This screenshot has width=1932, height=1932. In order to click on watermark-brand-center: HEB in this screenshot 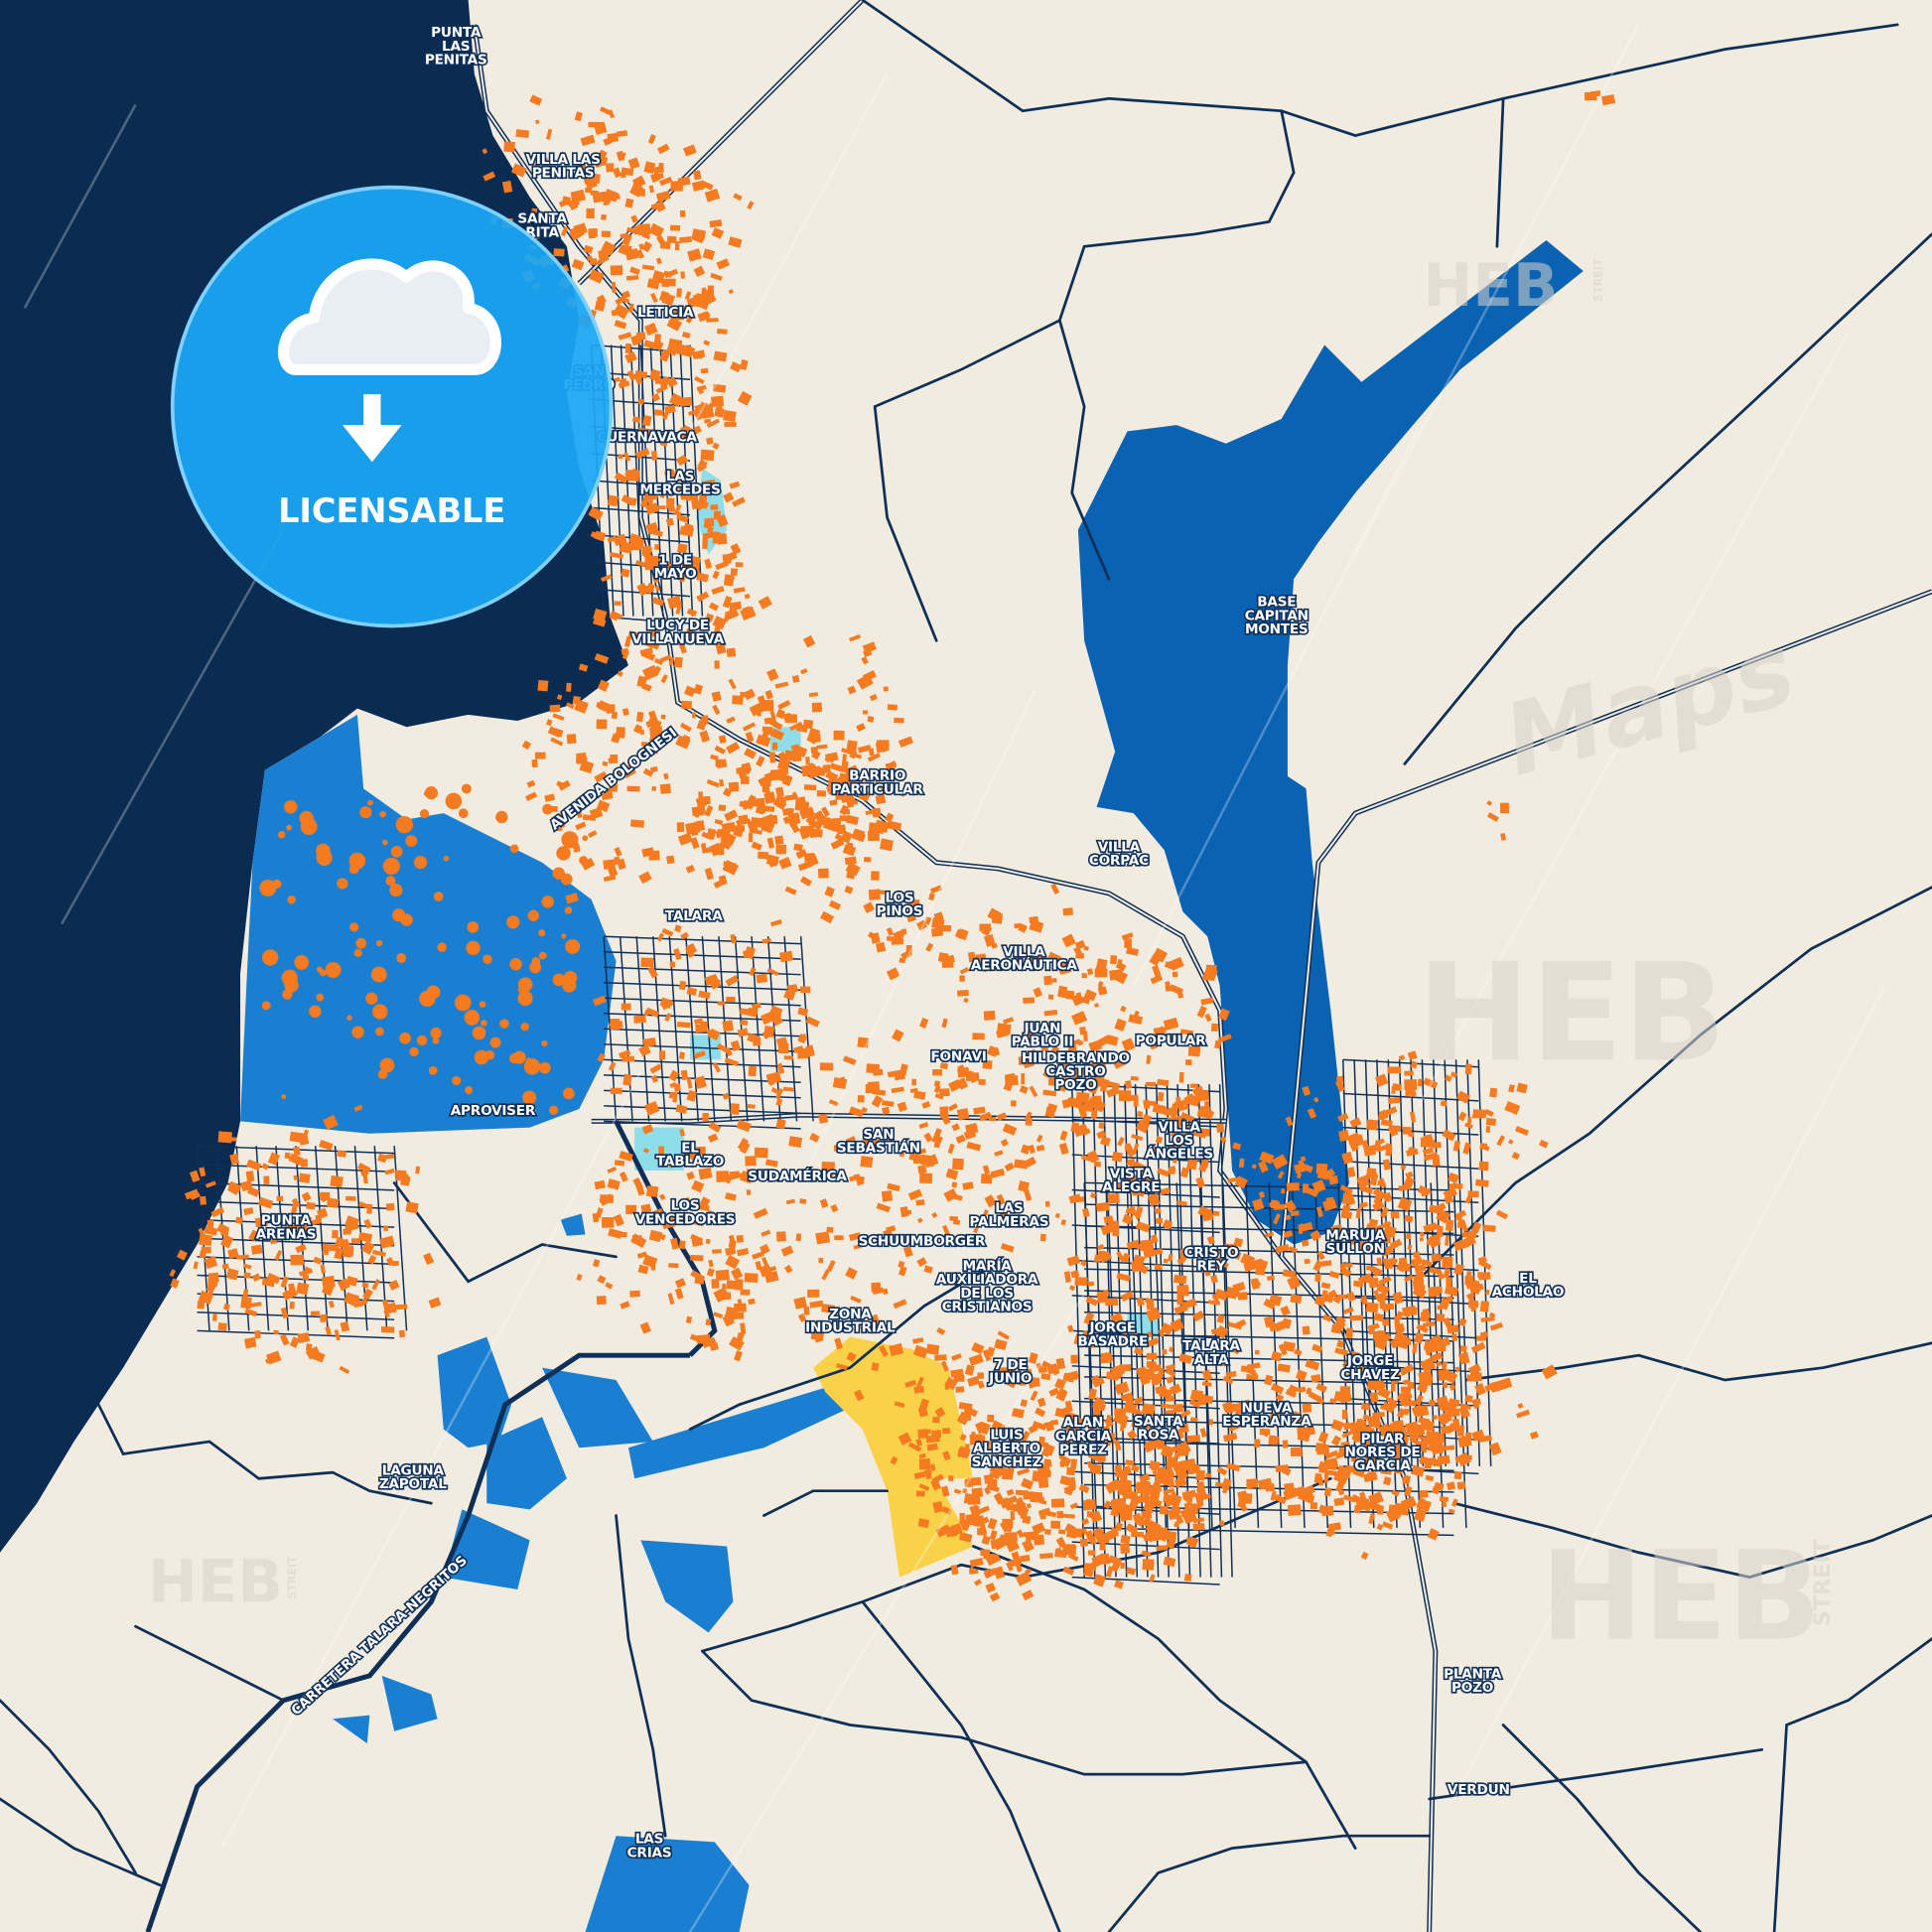, I will do `click(1571, 1013)`.